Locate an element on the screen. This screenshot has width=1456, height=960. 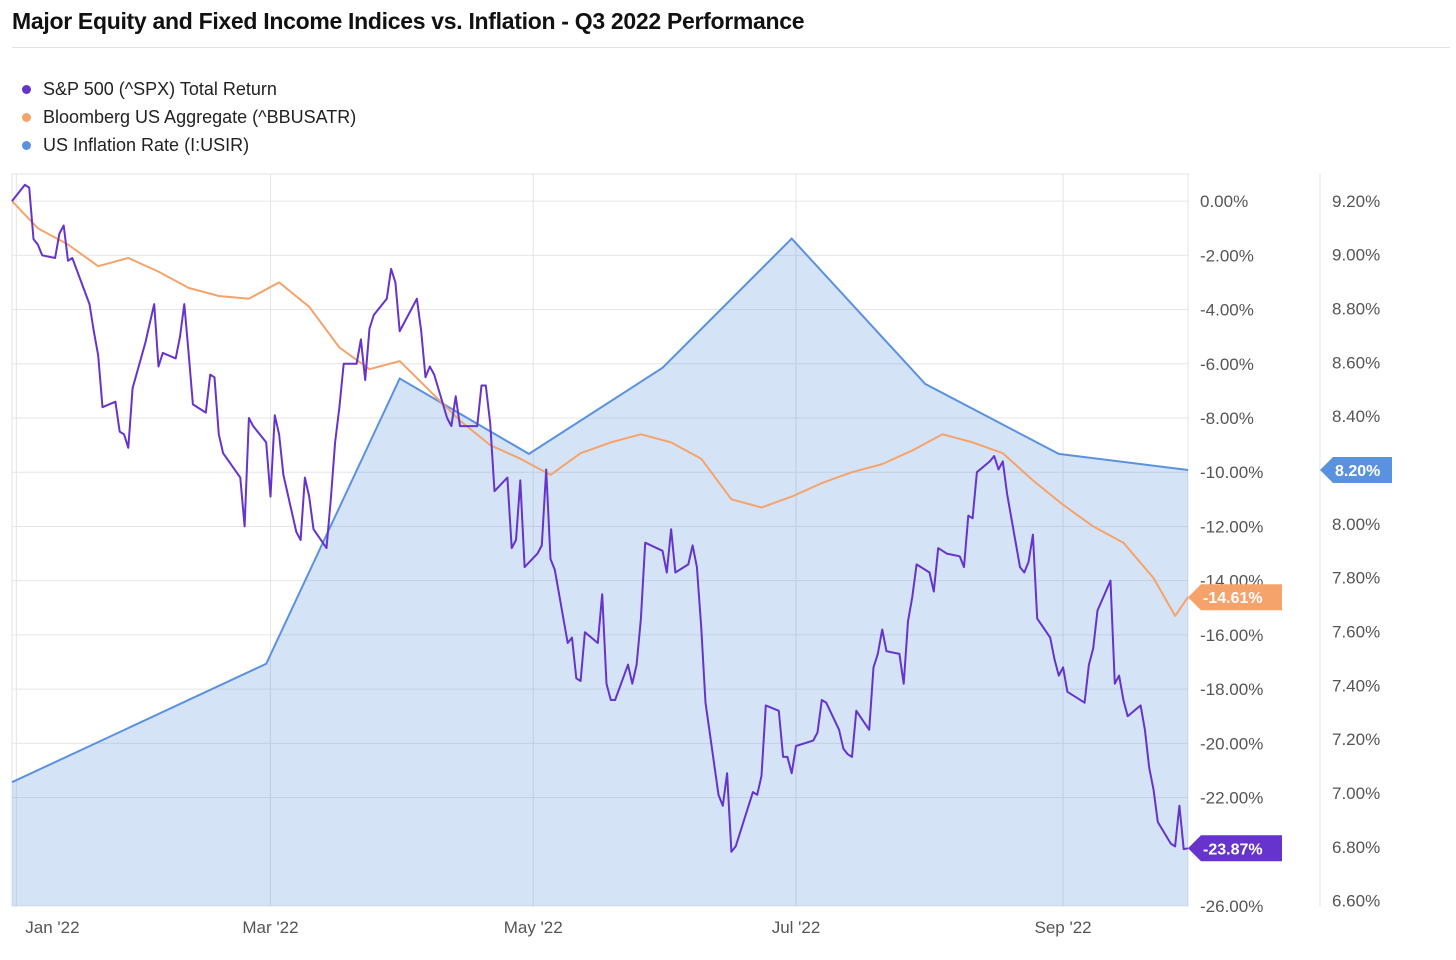
right-axis-tick-label: 7.60% is located at coordinates (1356, 632).